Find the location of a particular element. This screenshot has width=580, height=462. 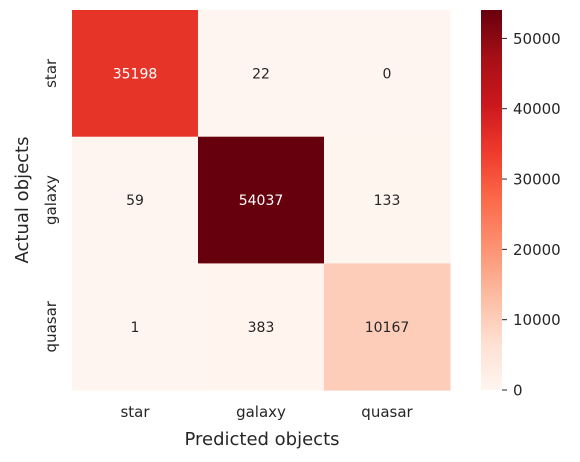

x-tick-label-galaxy: galaxy is located at coordinates (261, 412).